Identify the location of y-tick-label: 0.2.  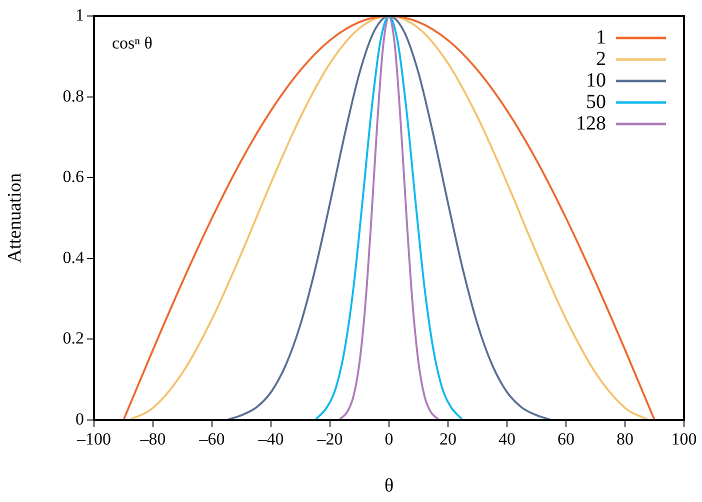
(73, 338).